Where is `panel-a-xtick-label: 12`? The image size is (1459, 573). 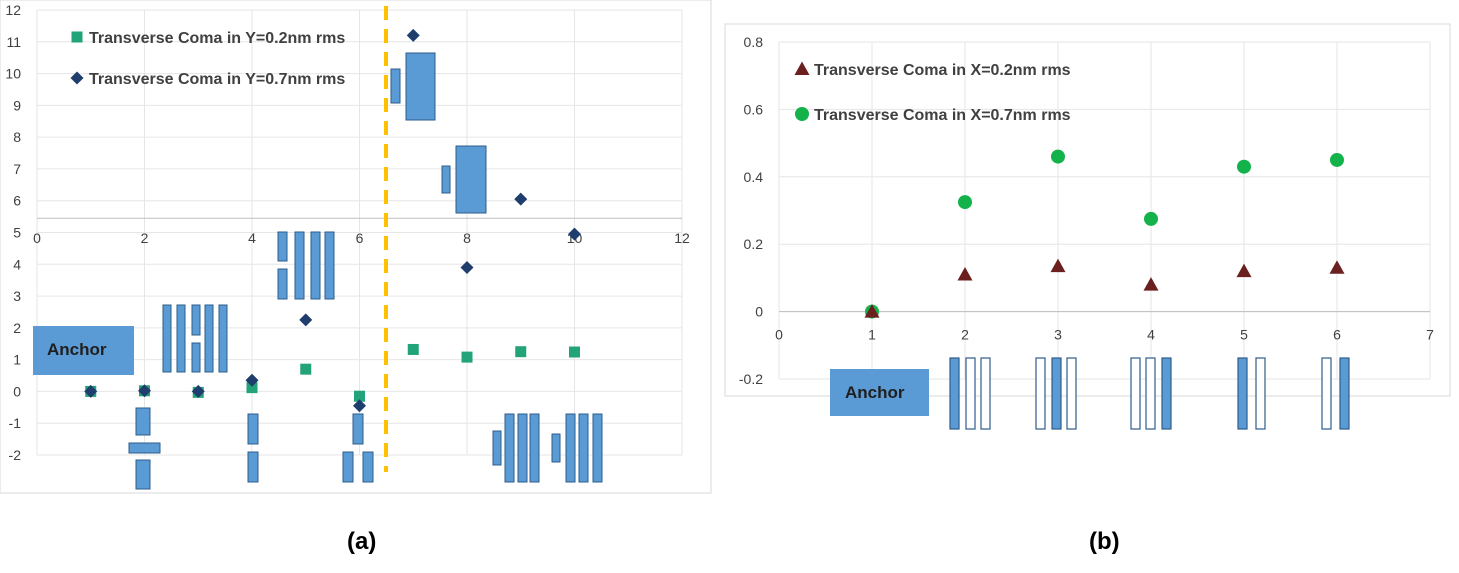 panel-a-xtick-label: 12 is located at coordinates (682, 238).